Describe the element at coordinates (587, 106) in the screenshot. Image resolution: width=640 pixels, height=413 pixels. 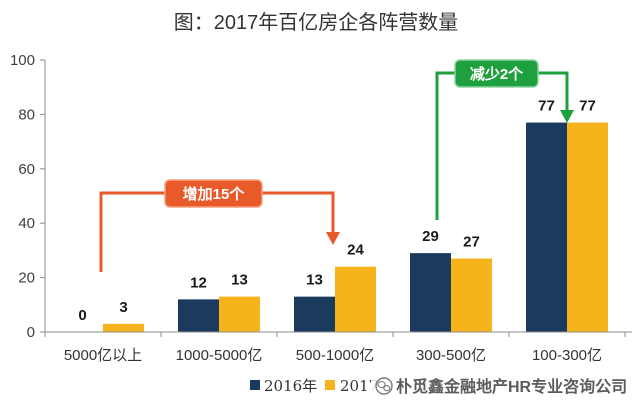
I see `data-label-series-2-category-5: 77` at that location.